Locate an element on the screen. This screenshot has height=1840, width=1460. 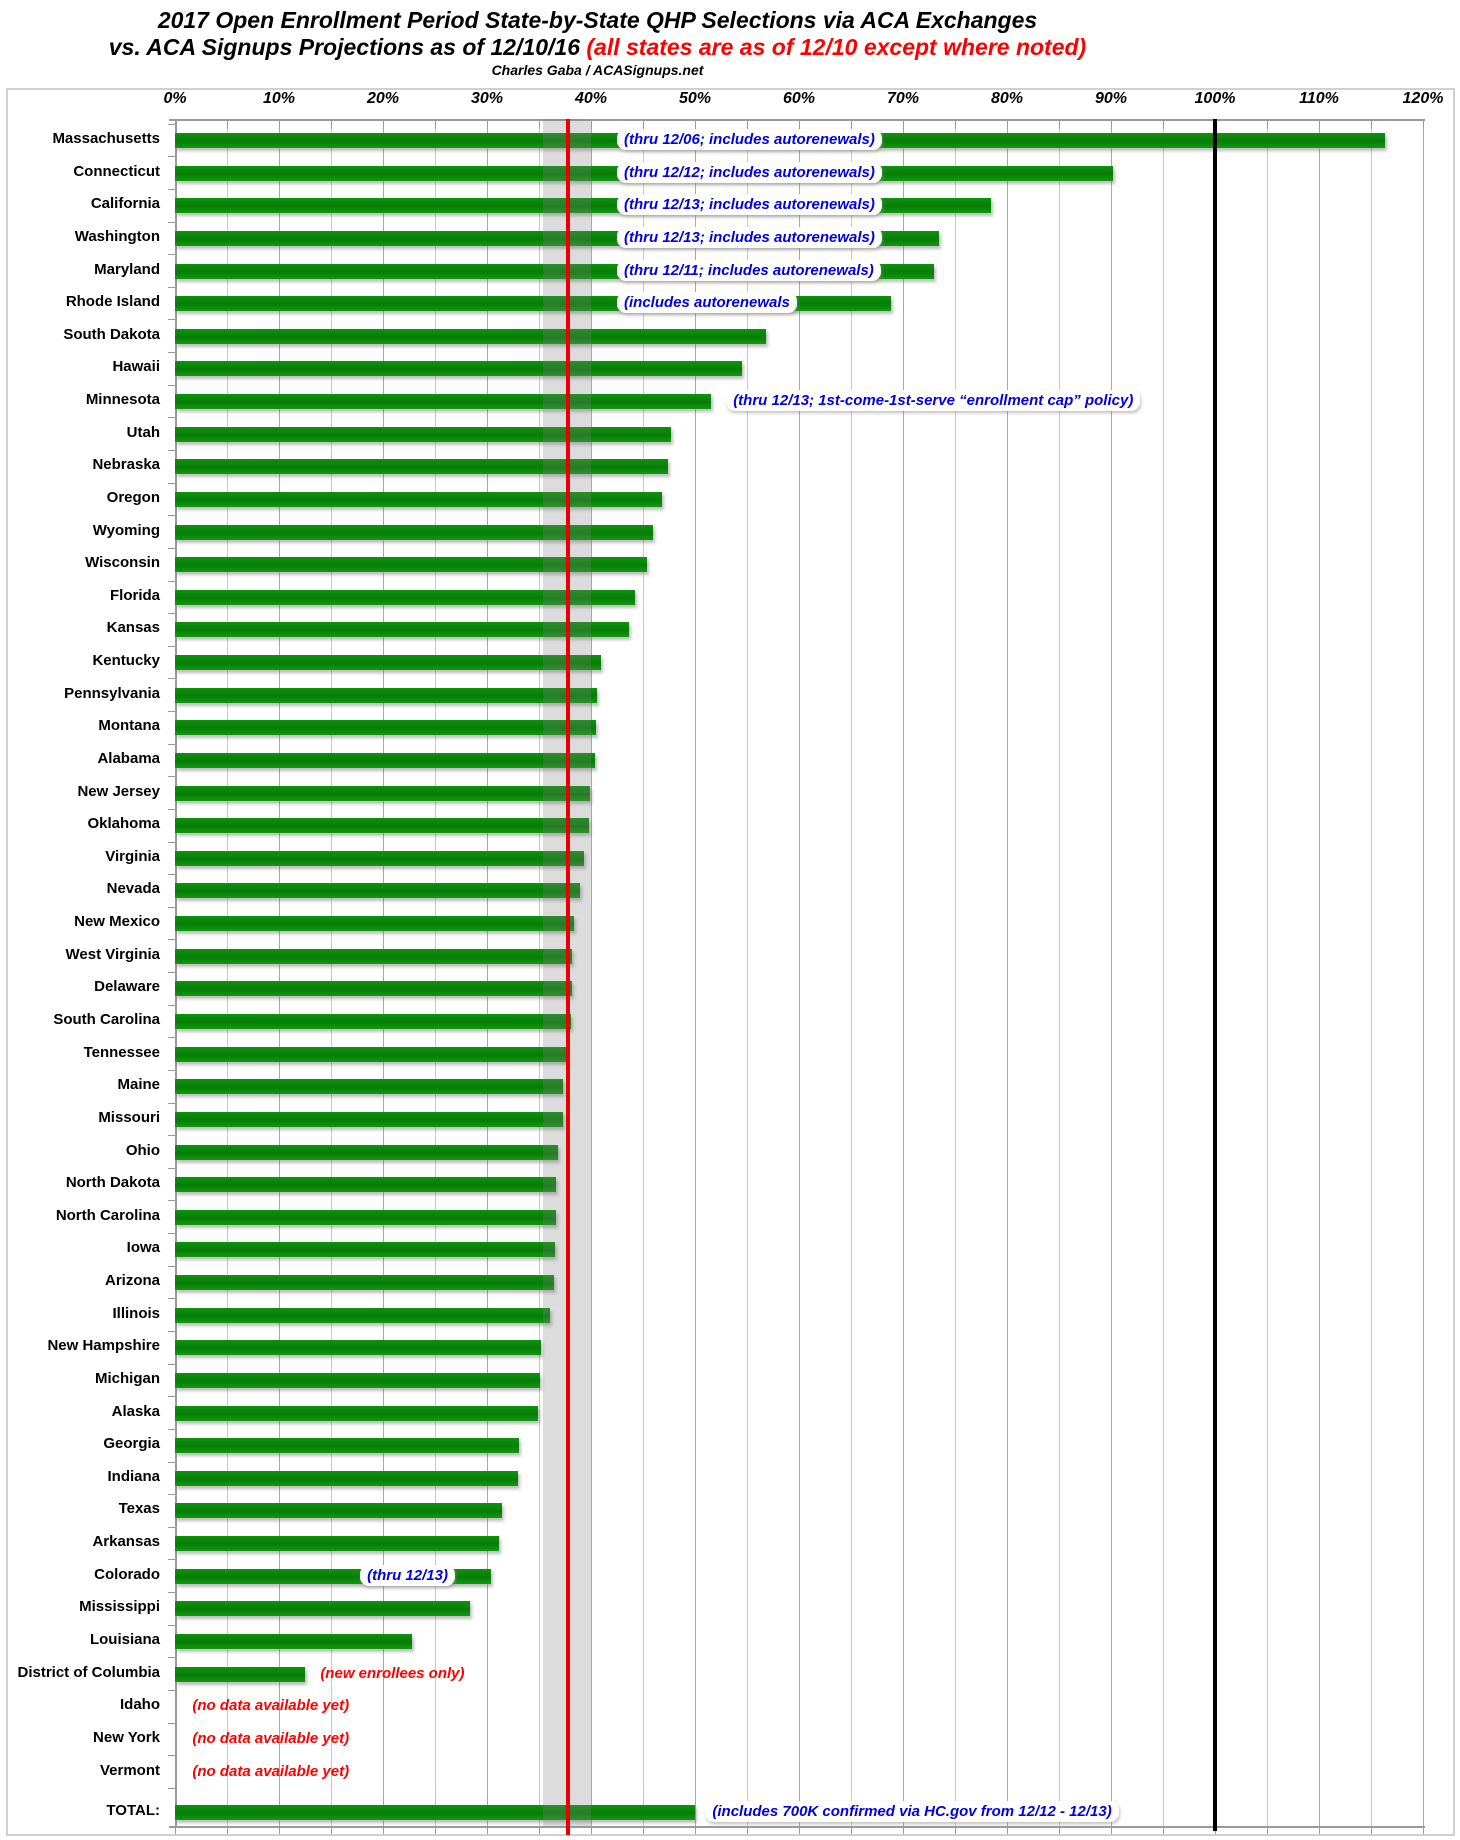
bar-wisconsin is located at coordinates (411, 565).